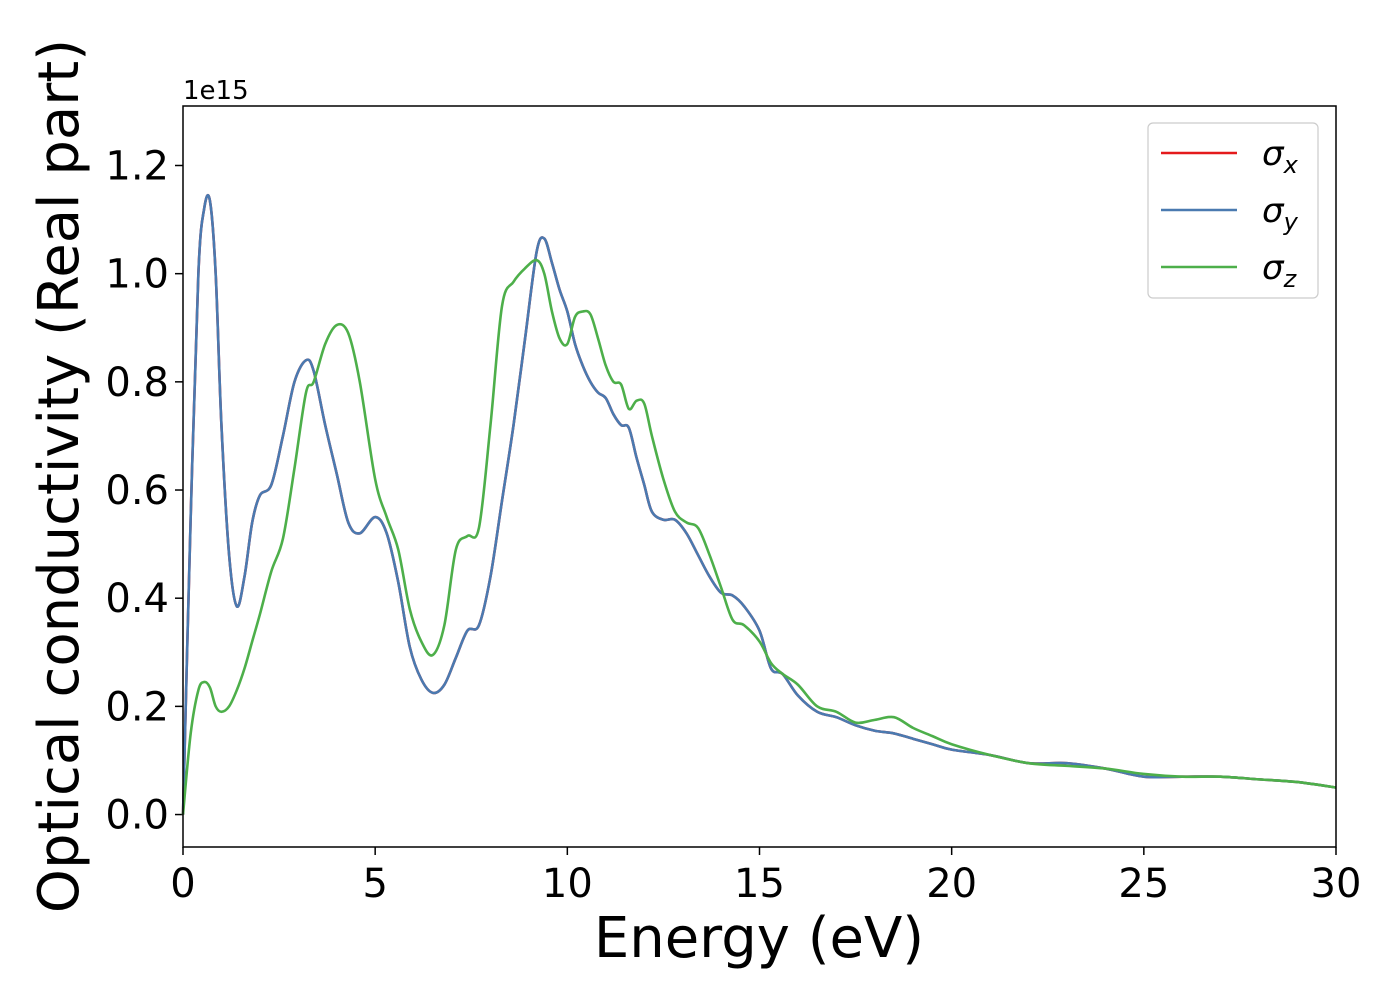 The image size is (1400, 1000). I want to click on y-tick-label: 1.2, so click(137, 166).